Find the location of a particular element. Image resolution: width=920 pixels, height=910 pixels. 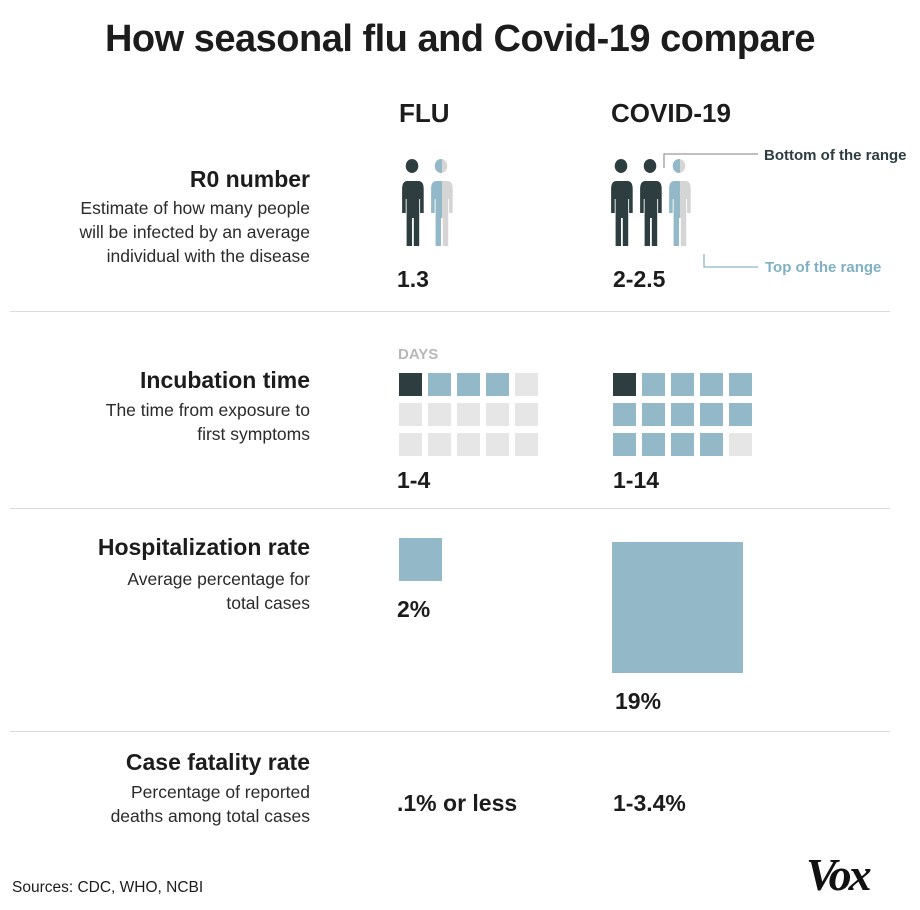

fatality-heading: Case fatality rate is located at coordinates (217, 762).